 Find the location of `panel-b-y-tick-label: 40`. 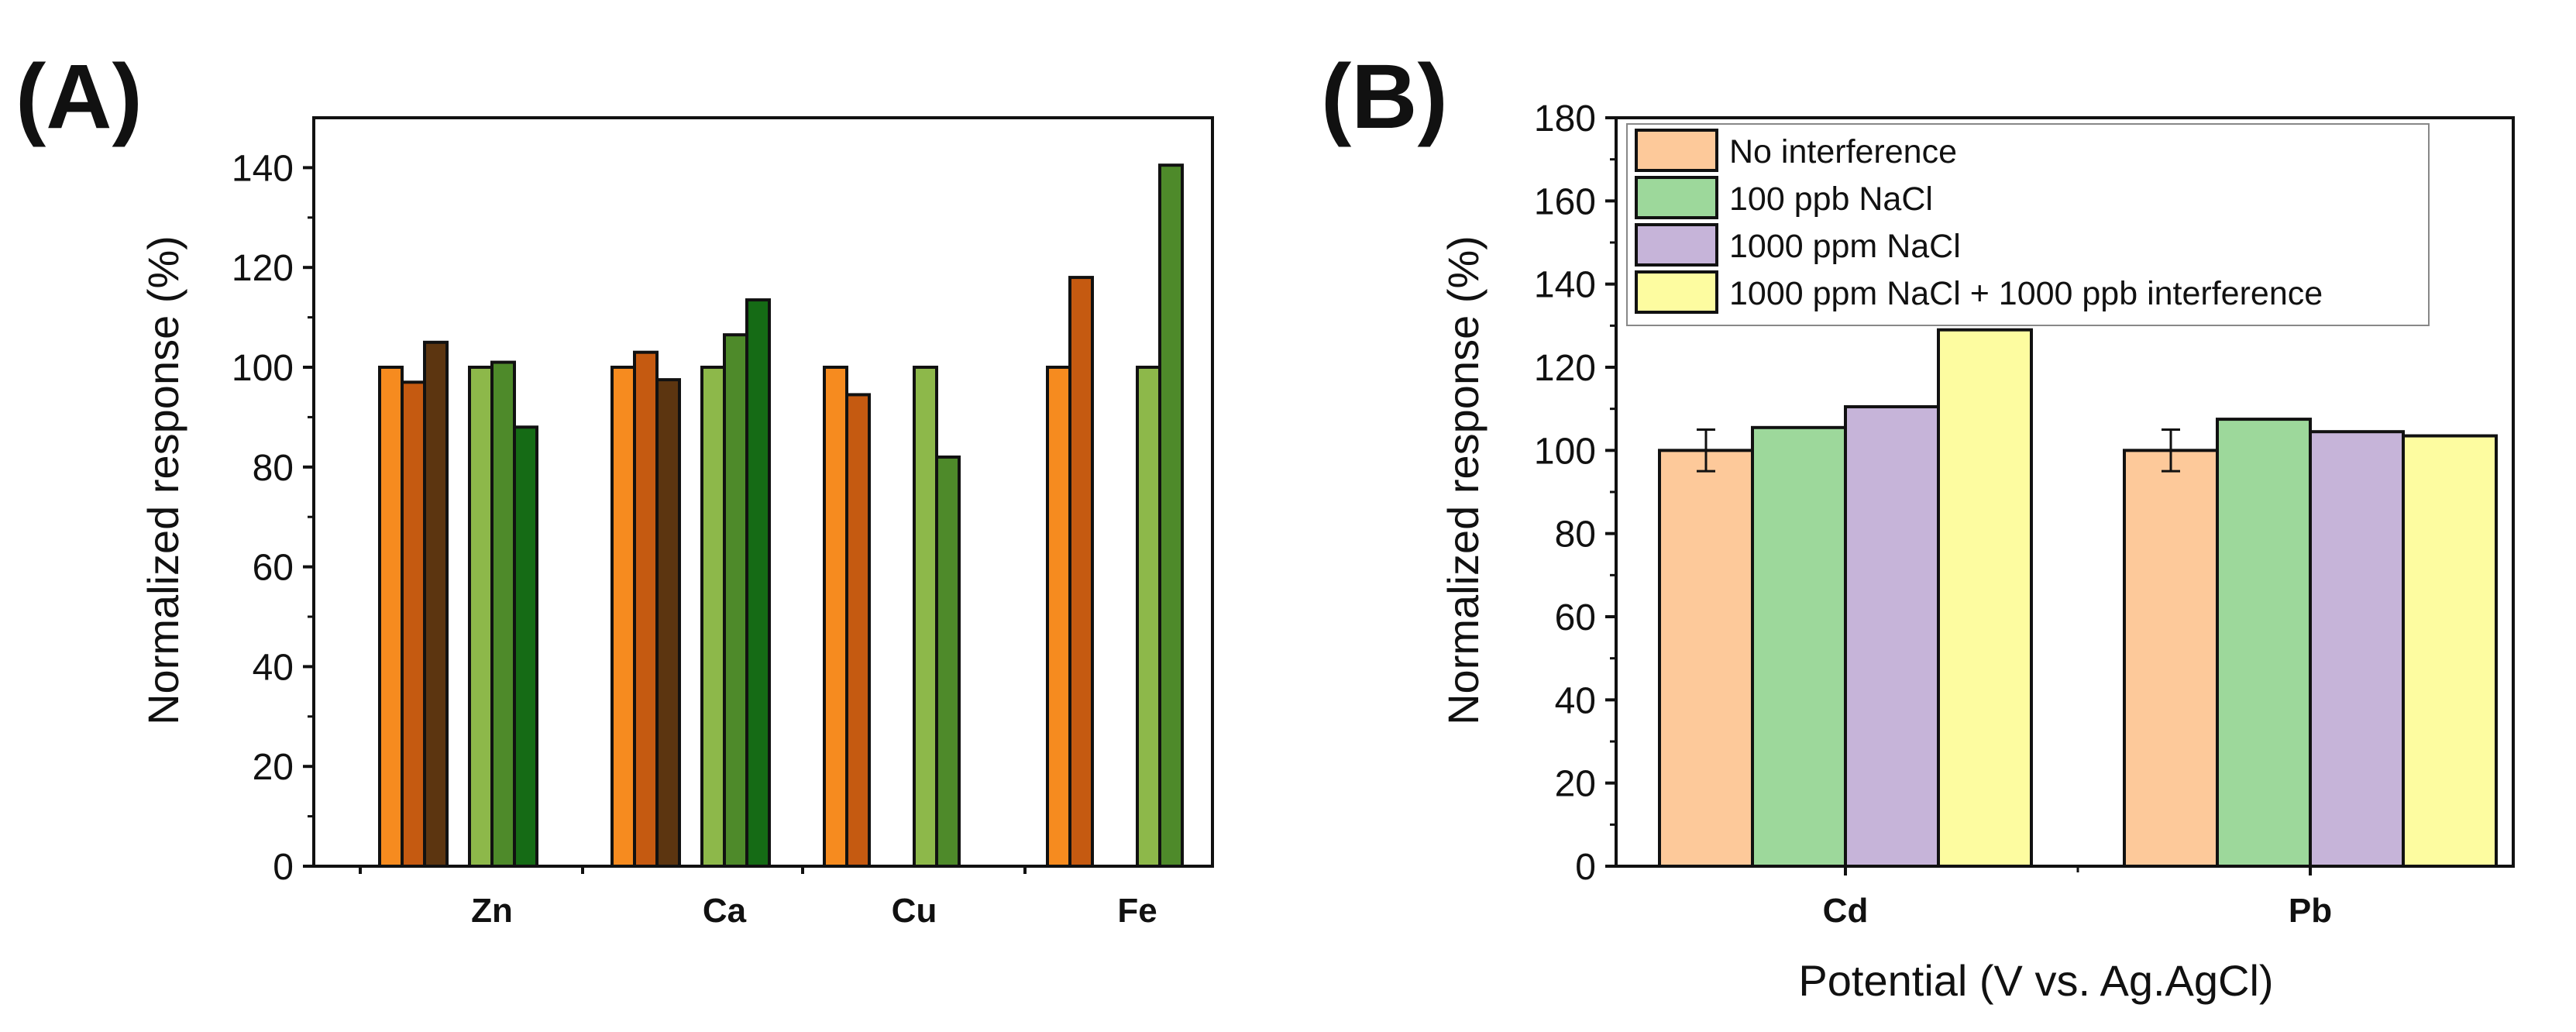

panel-b-y-tick-label: 40 is located at coordinates (1575, 700).